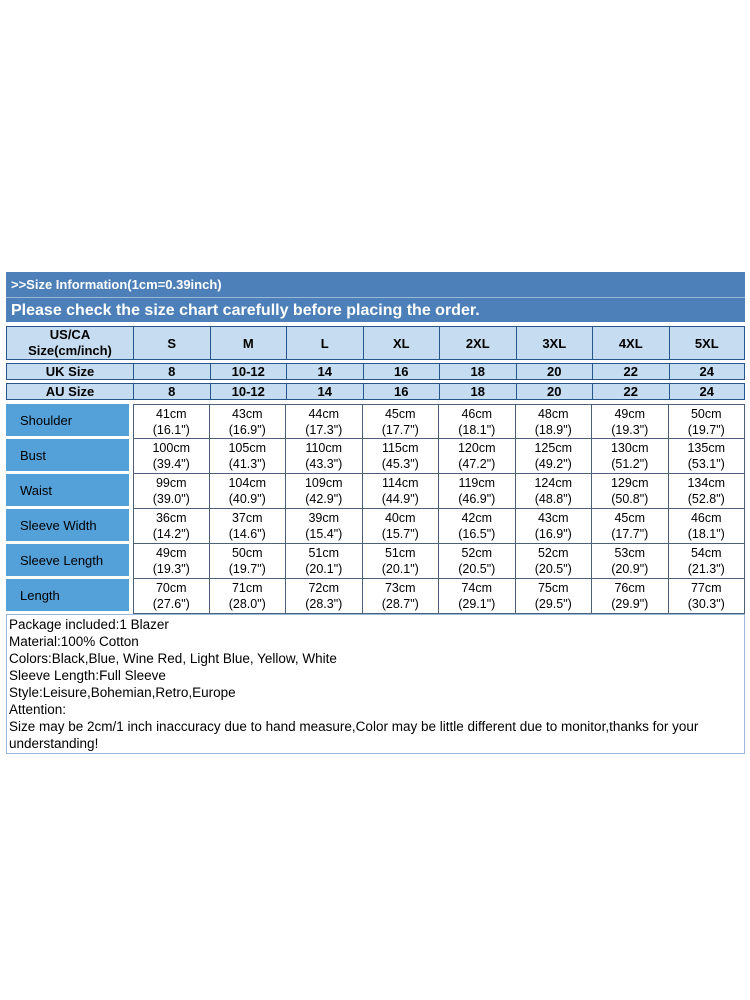 The height and width of the screenshot is (1000, 750). I want to click on corner-line-2: Size(cm/inch), so click(70, 350).